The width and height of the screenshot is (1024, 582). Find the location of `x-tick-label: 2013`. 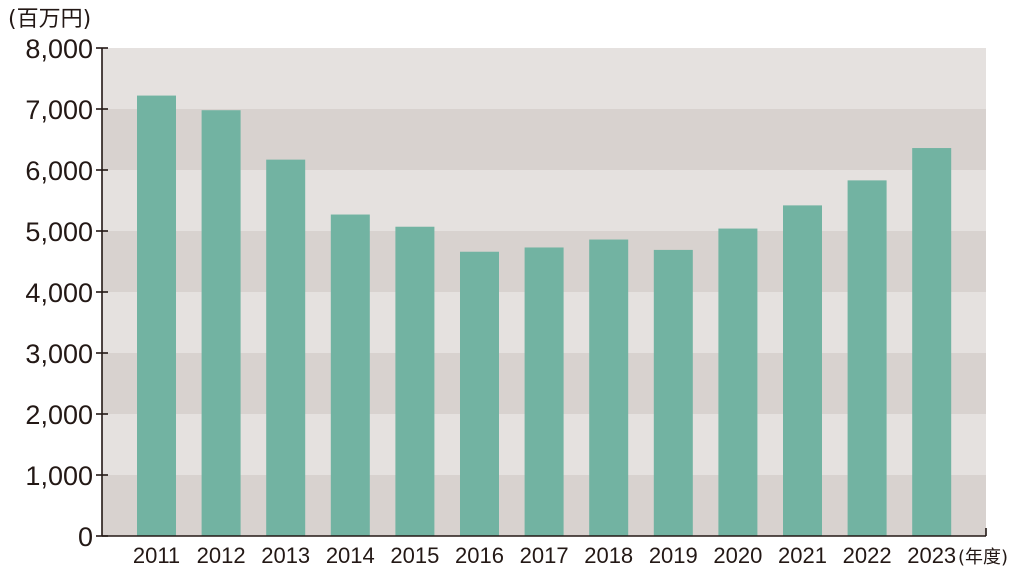

x-tick-label: 2013 is located at coordinates (285, 555).